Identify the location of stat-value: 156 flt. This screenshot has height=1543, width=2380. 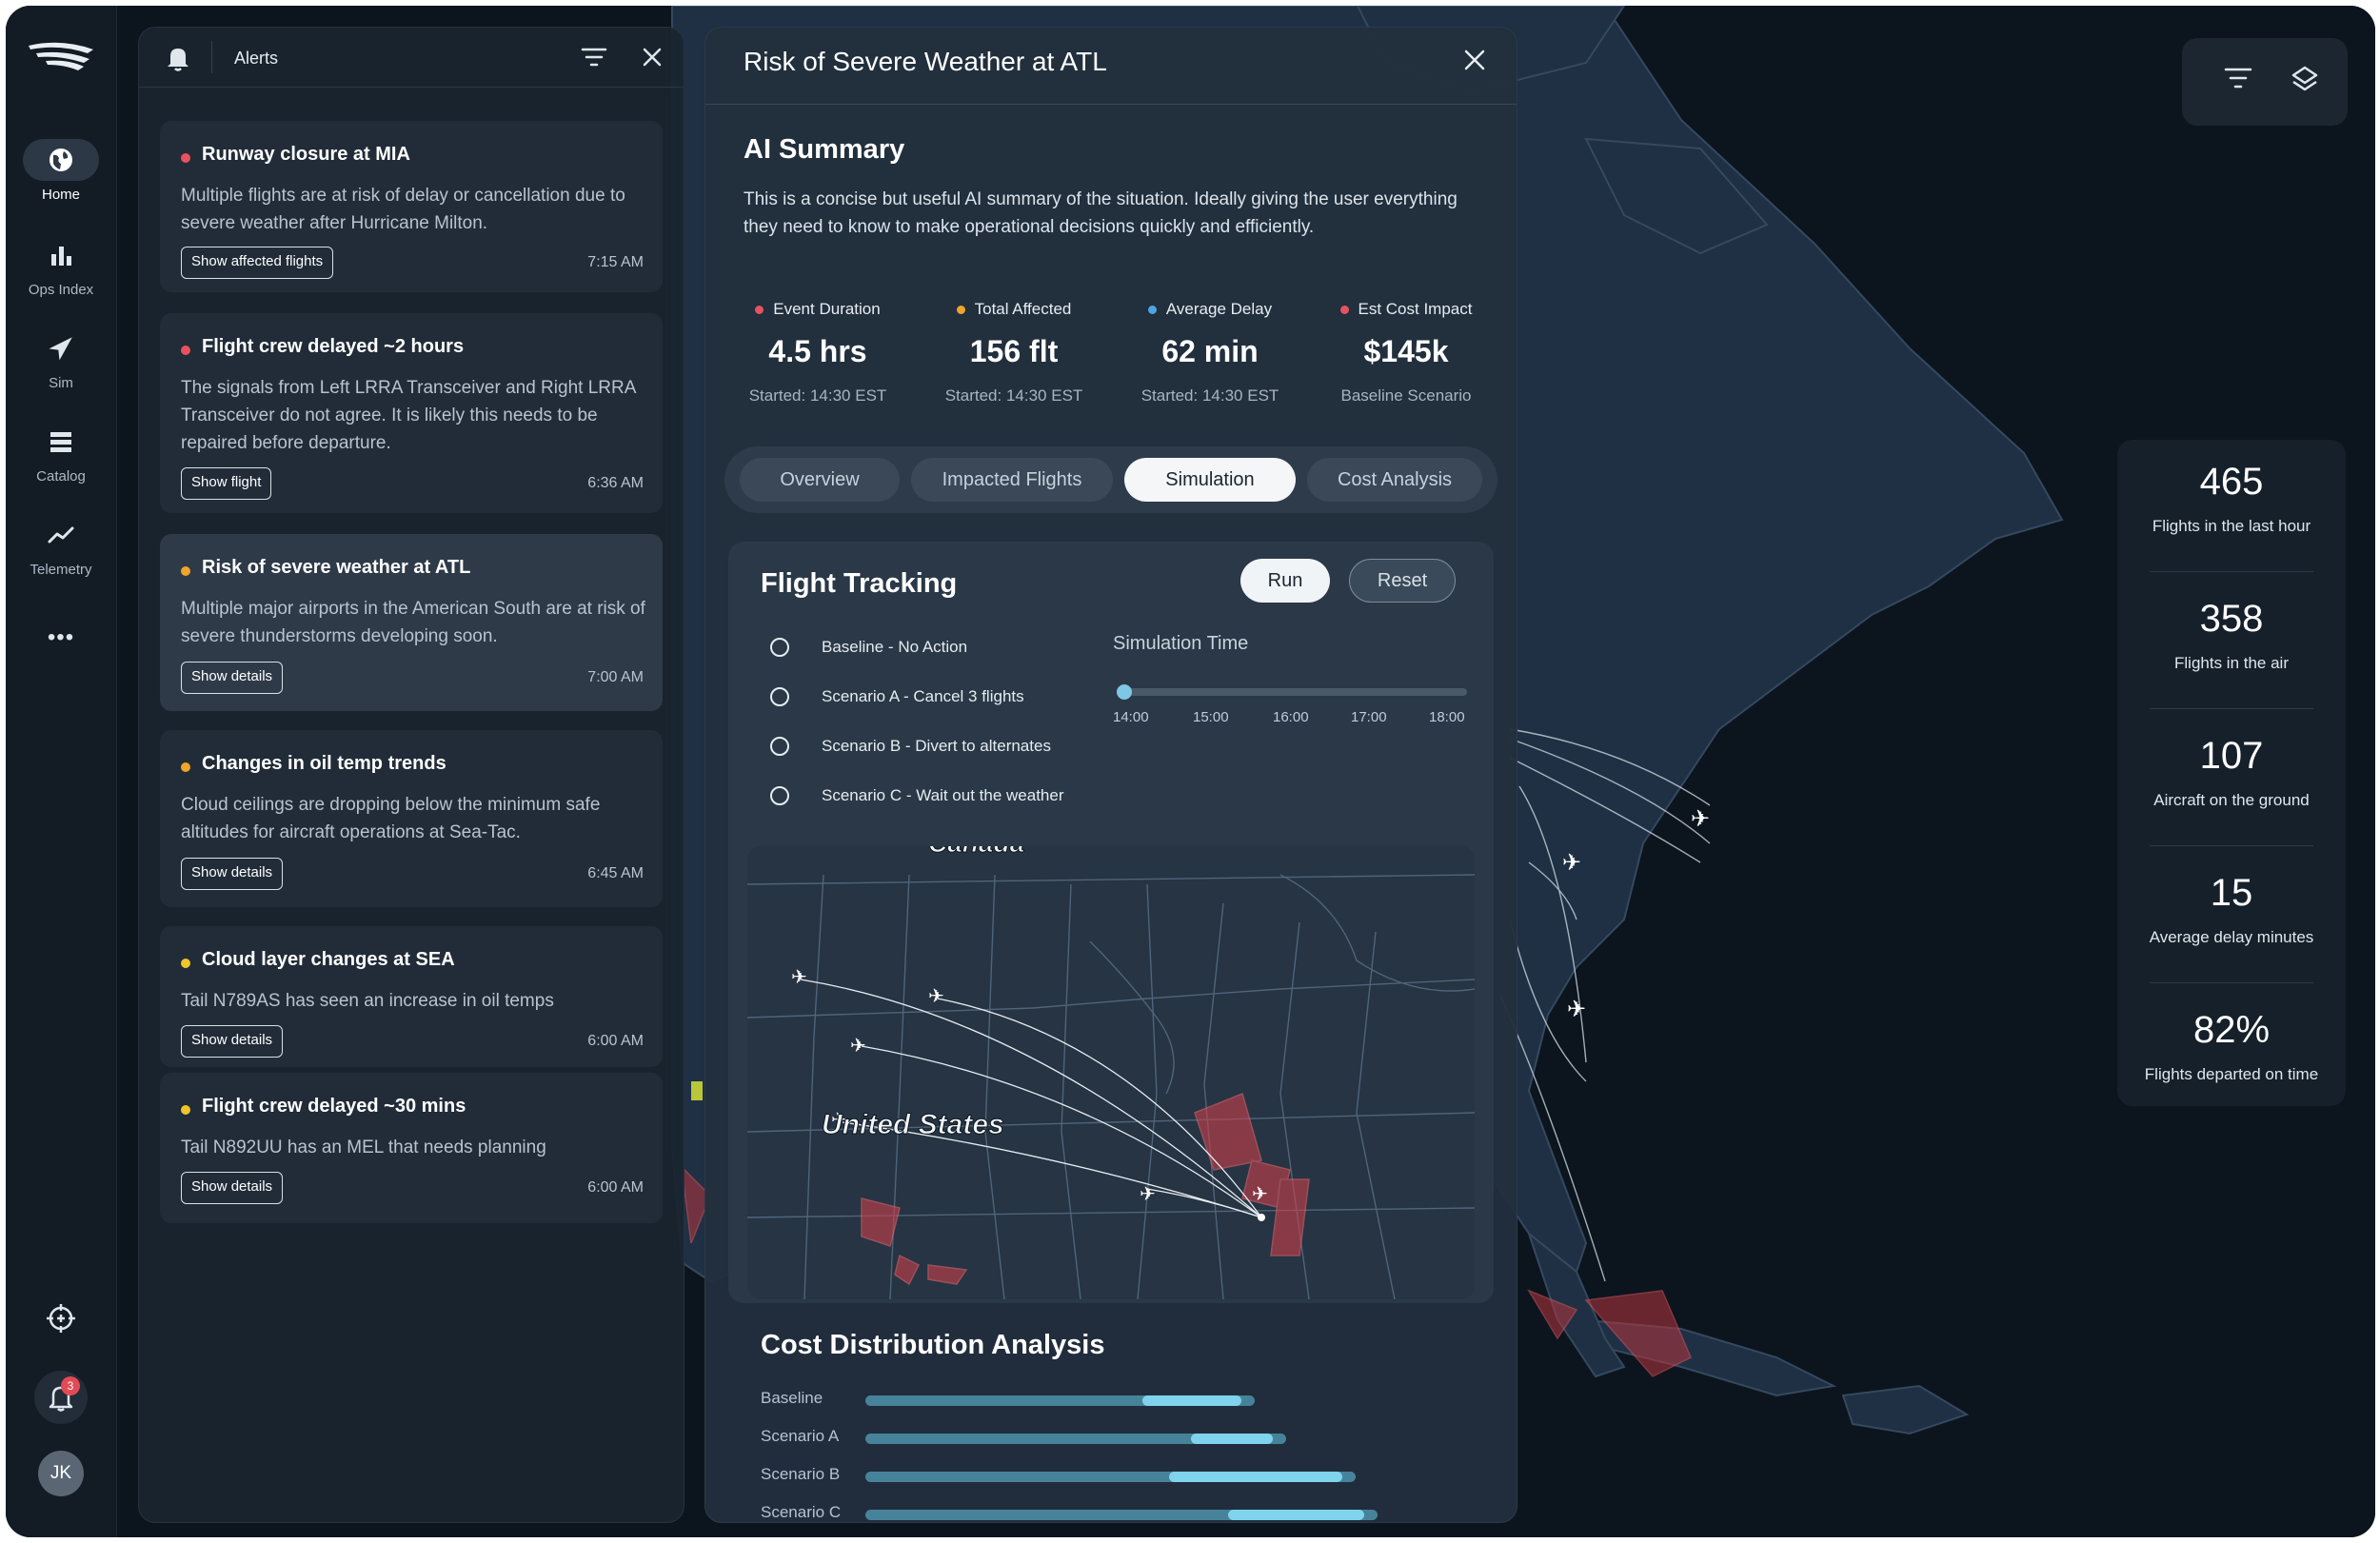
(1014, 351).